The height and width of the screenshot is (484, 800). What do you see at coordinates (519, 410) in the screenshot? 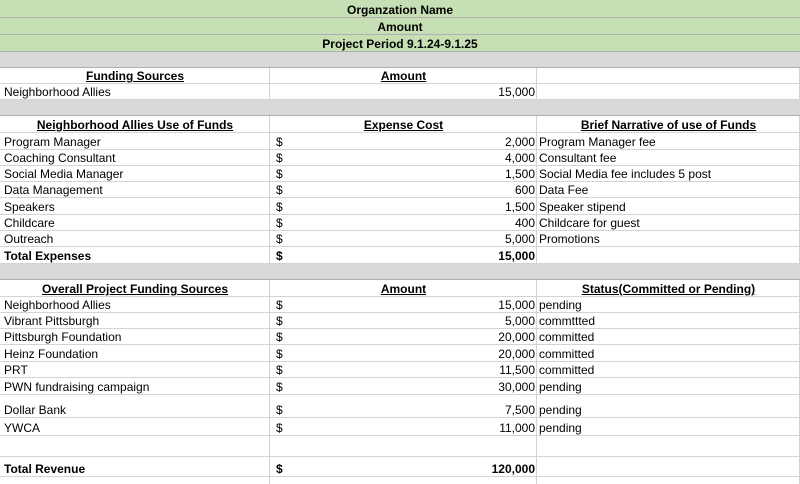
I see `cell-text: 7,500` at bounding box center [519, 410].